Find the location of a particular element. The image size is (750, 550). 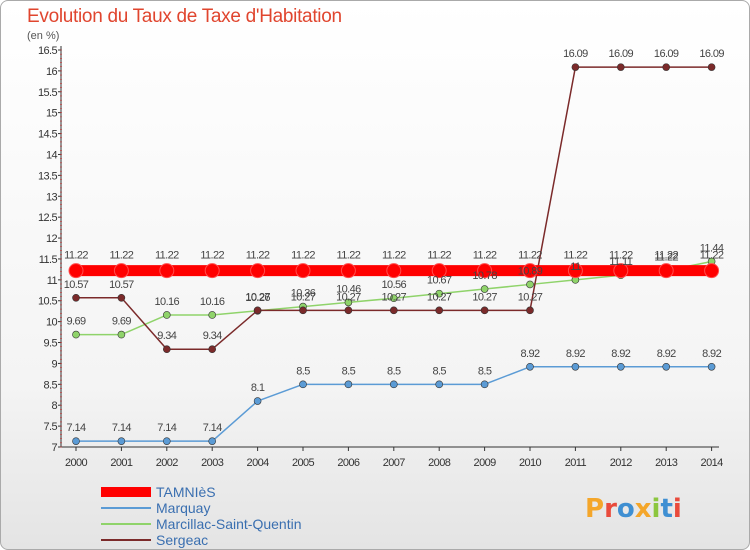

proxiti-logo: Proxiti is located at coordinates (633, 509).